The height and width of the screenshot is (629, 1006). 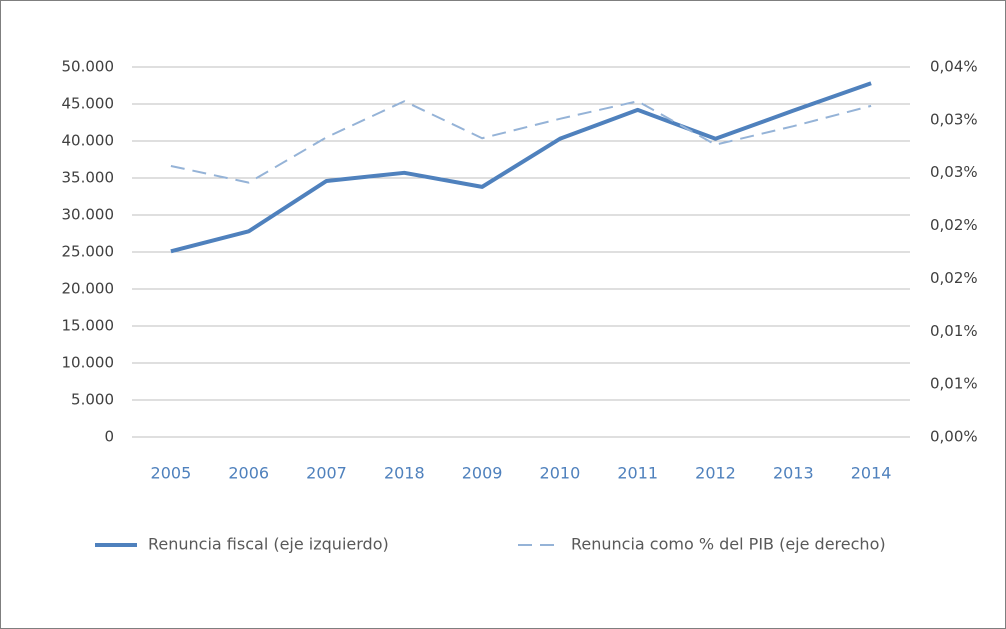 What do you see at coordinates (715, 473) in the screenshot?
I see `x-tick-label: 2012` at bounding box center [715, 473].